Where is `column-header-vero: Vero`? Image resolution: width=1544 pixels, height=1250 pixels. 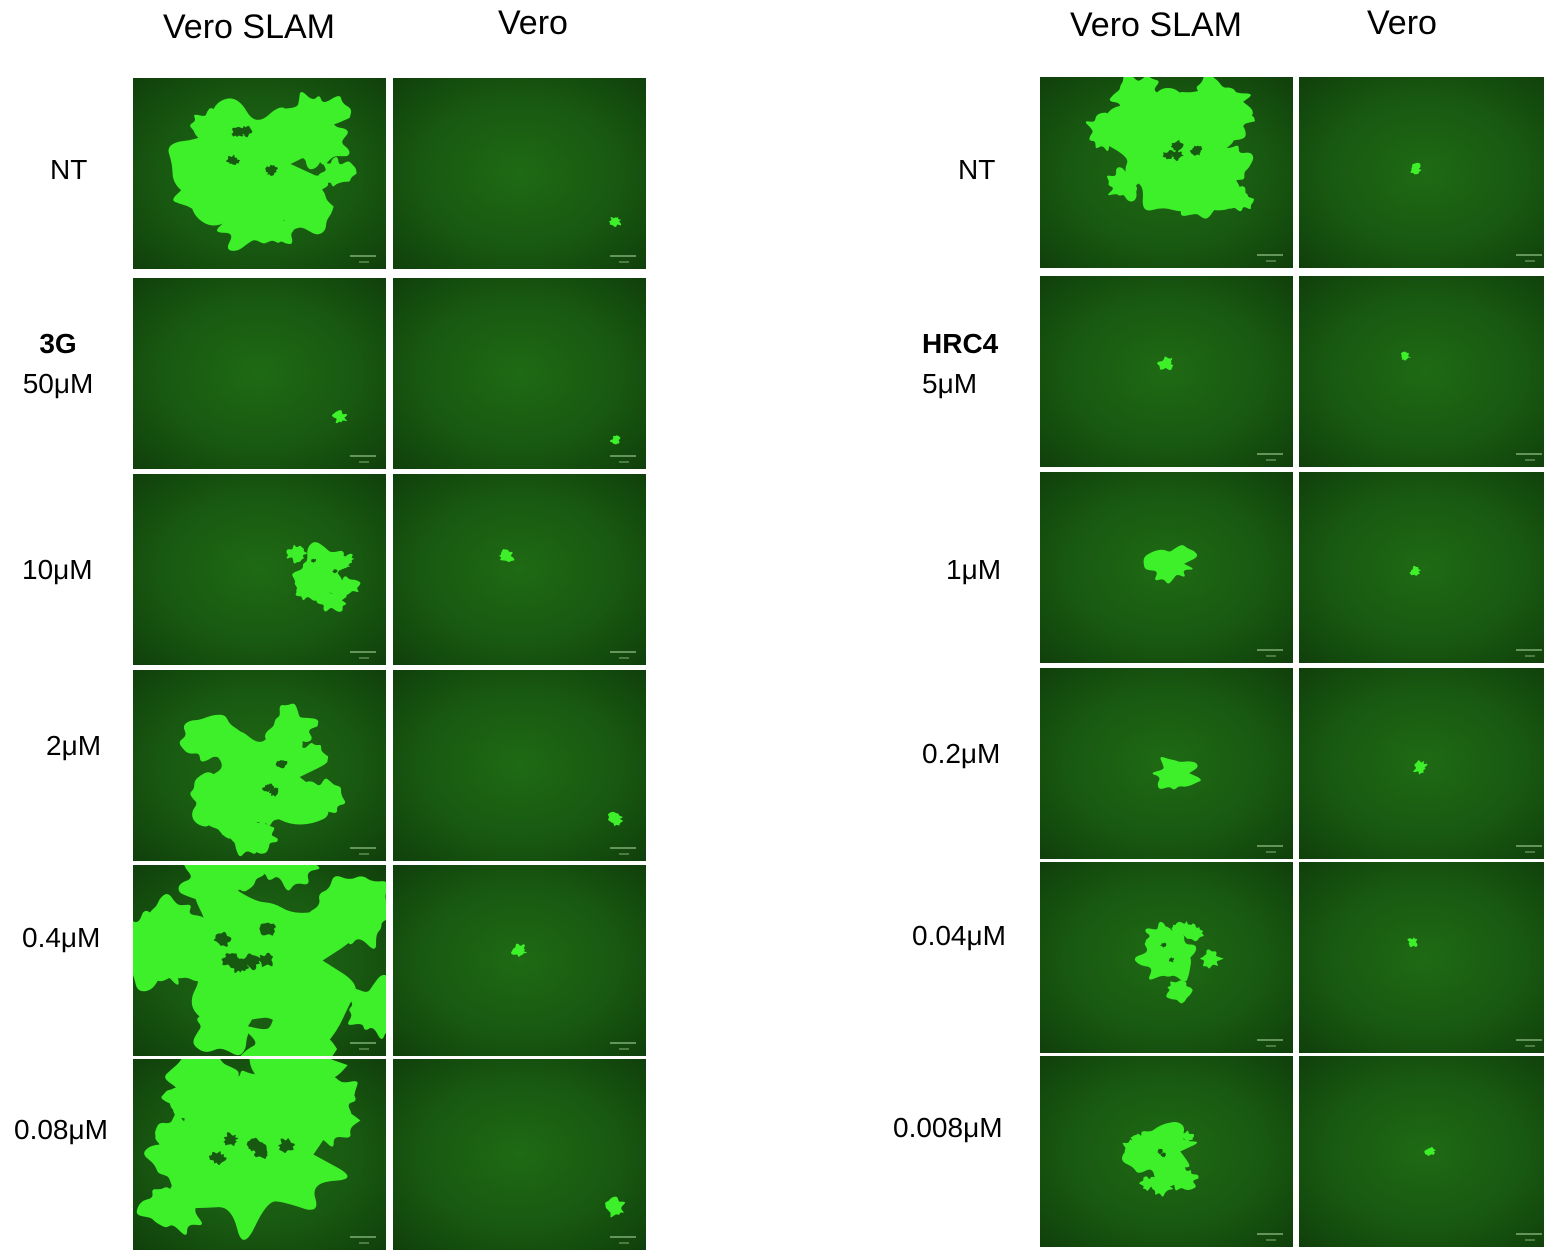 column-header-vero: Vero is located at coordinates (533, 23).